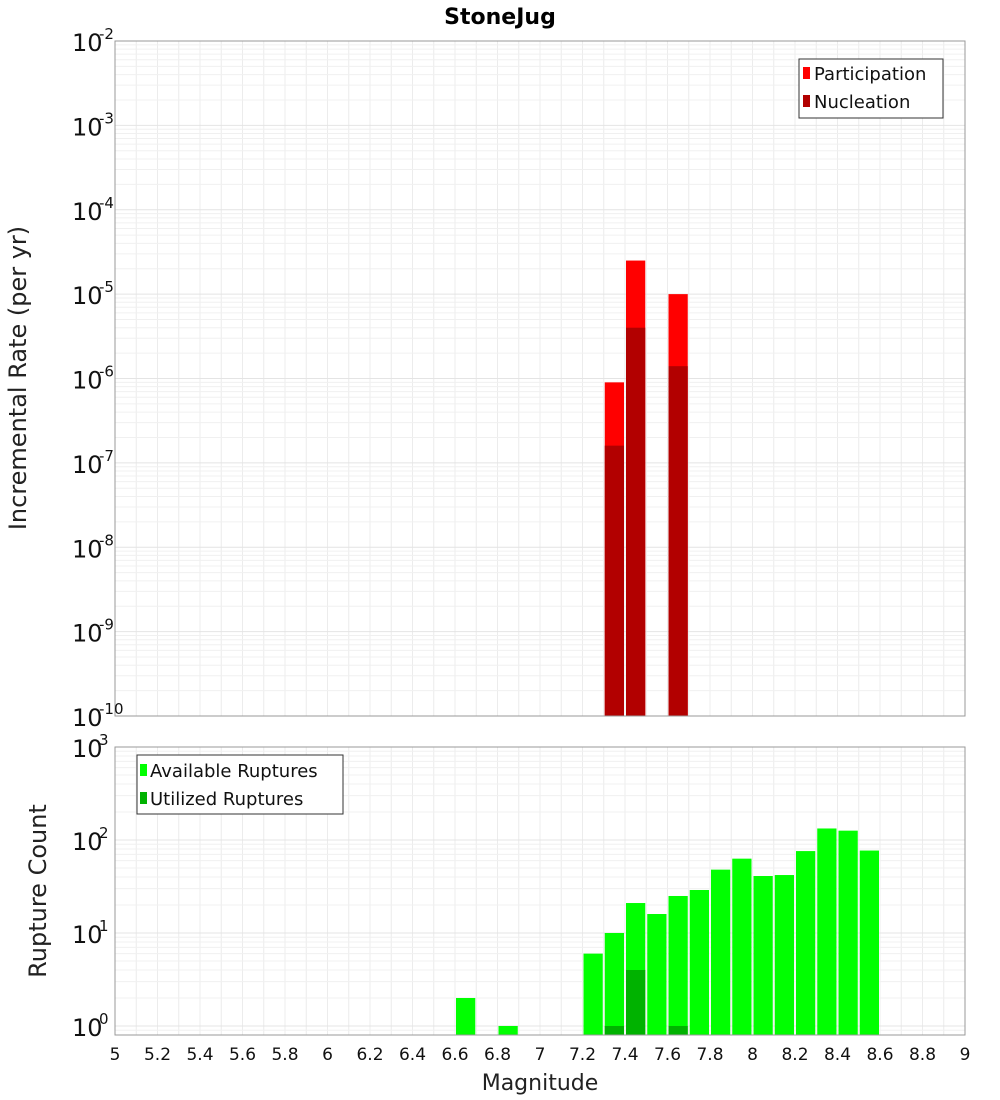 The image size is (1000, 1100). Describe the element at coordinates (284, 1055) in the screenshot. I see `x-tick-label: 5.8` at that location.